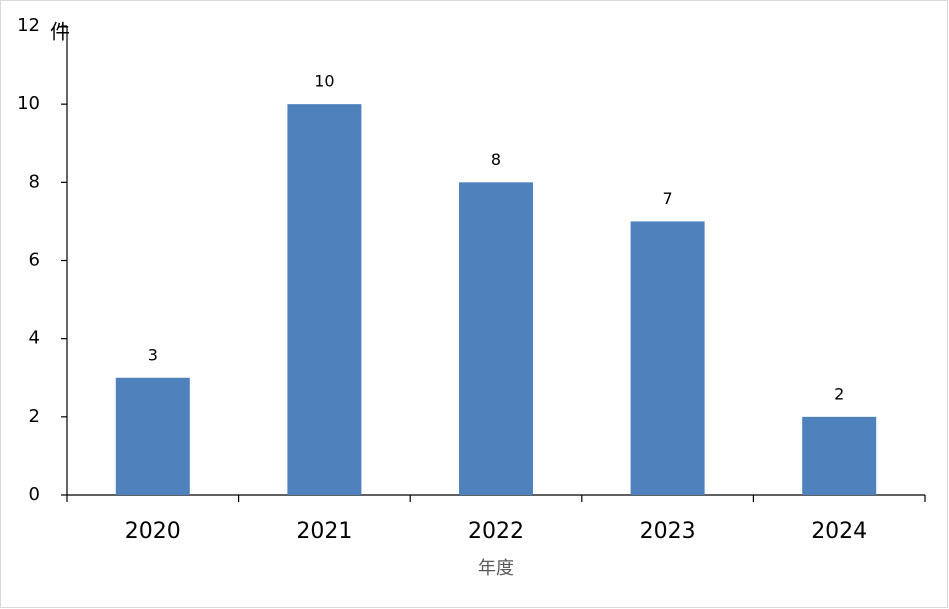 The image size is (949, 609). Describe the element at coordinates (324, 81) in the screenshot. I see `value-label: 10` at that location.